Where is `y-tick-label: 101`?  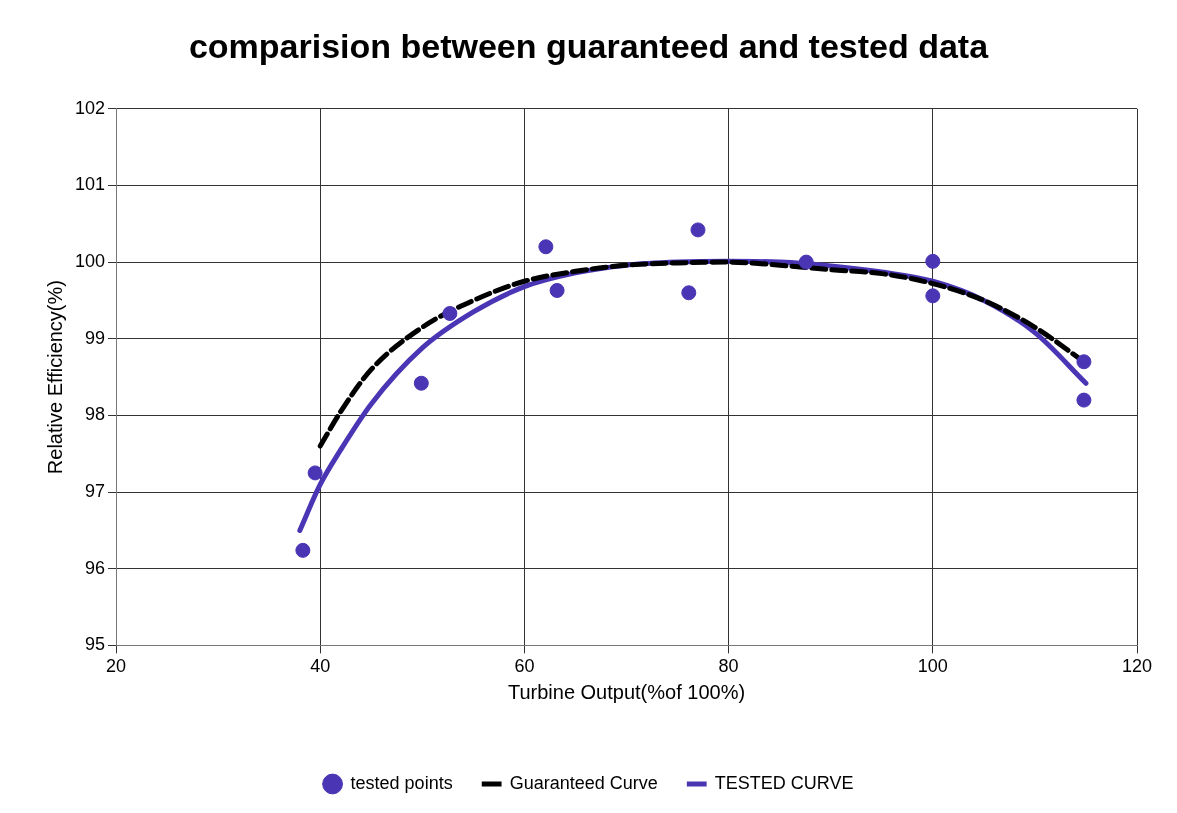 y-tick-label: 101 is located at coordinates (90, 184).